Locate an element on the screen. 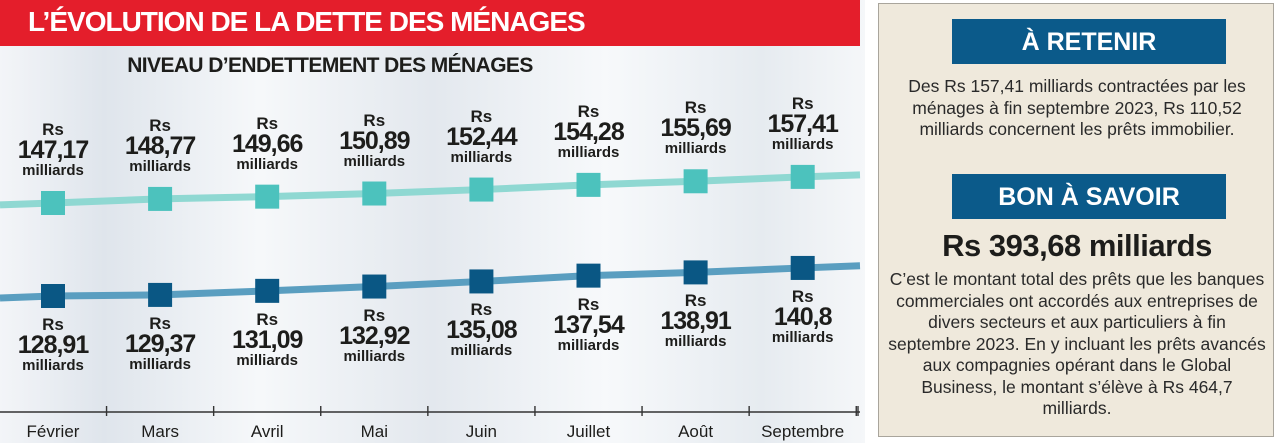  value-label: 149,66 is located at coordinates (267, 143).